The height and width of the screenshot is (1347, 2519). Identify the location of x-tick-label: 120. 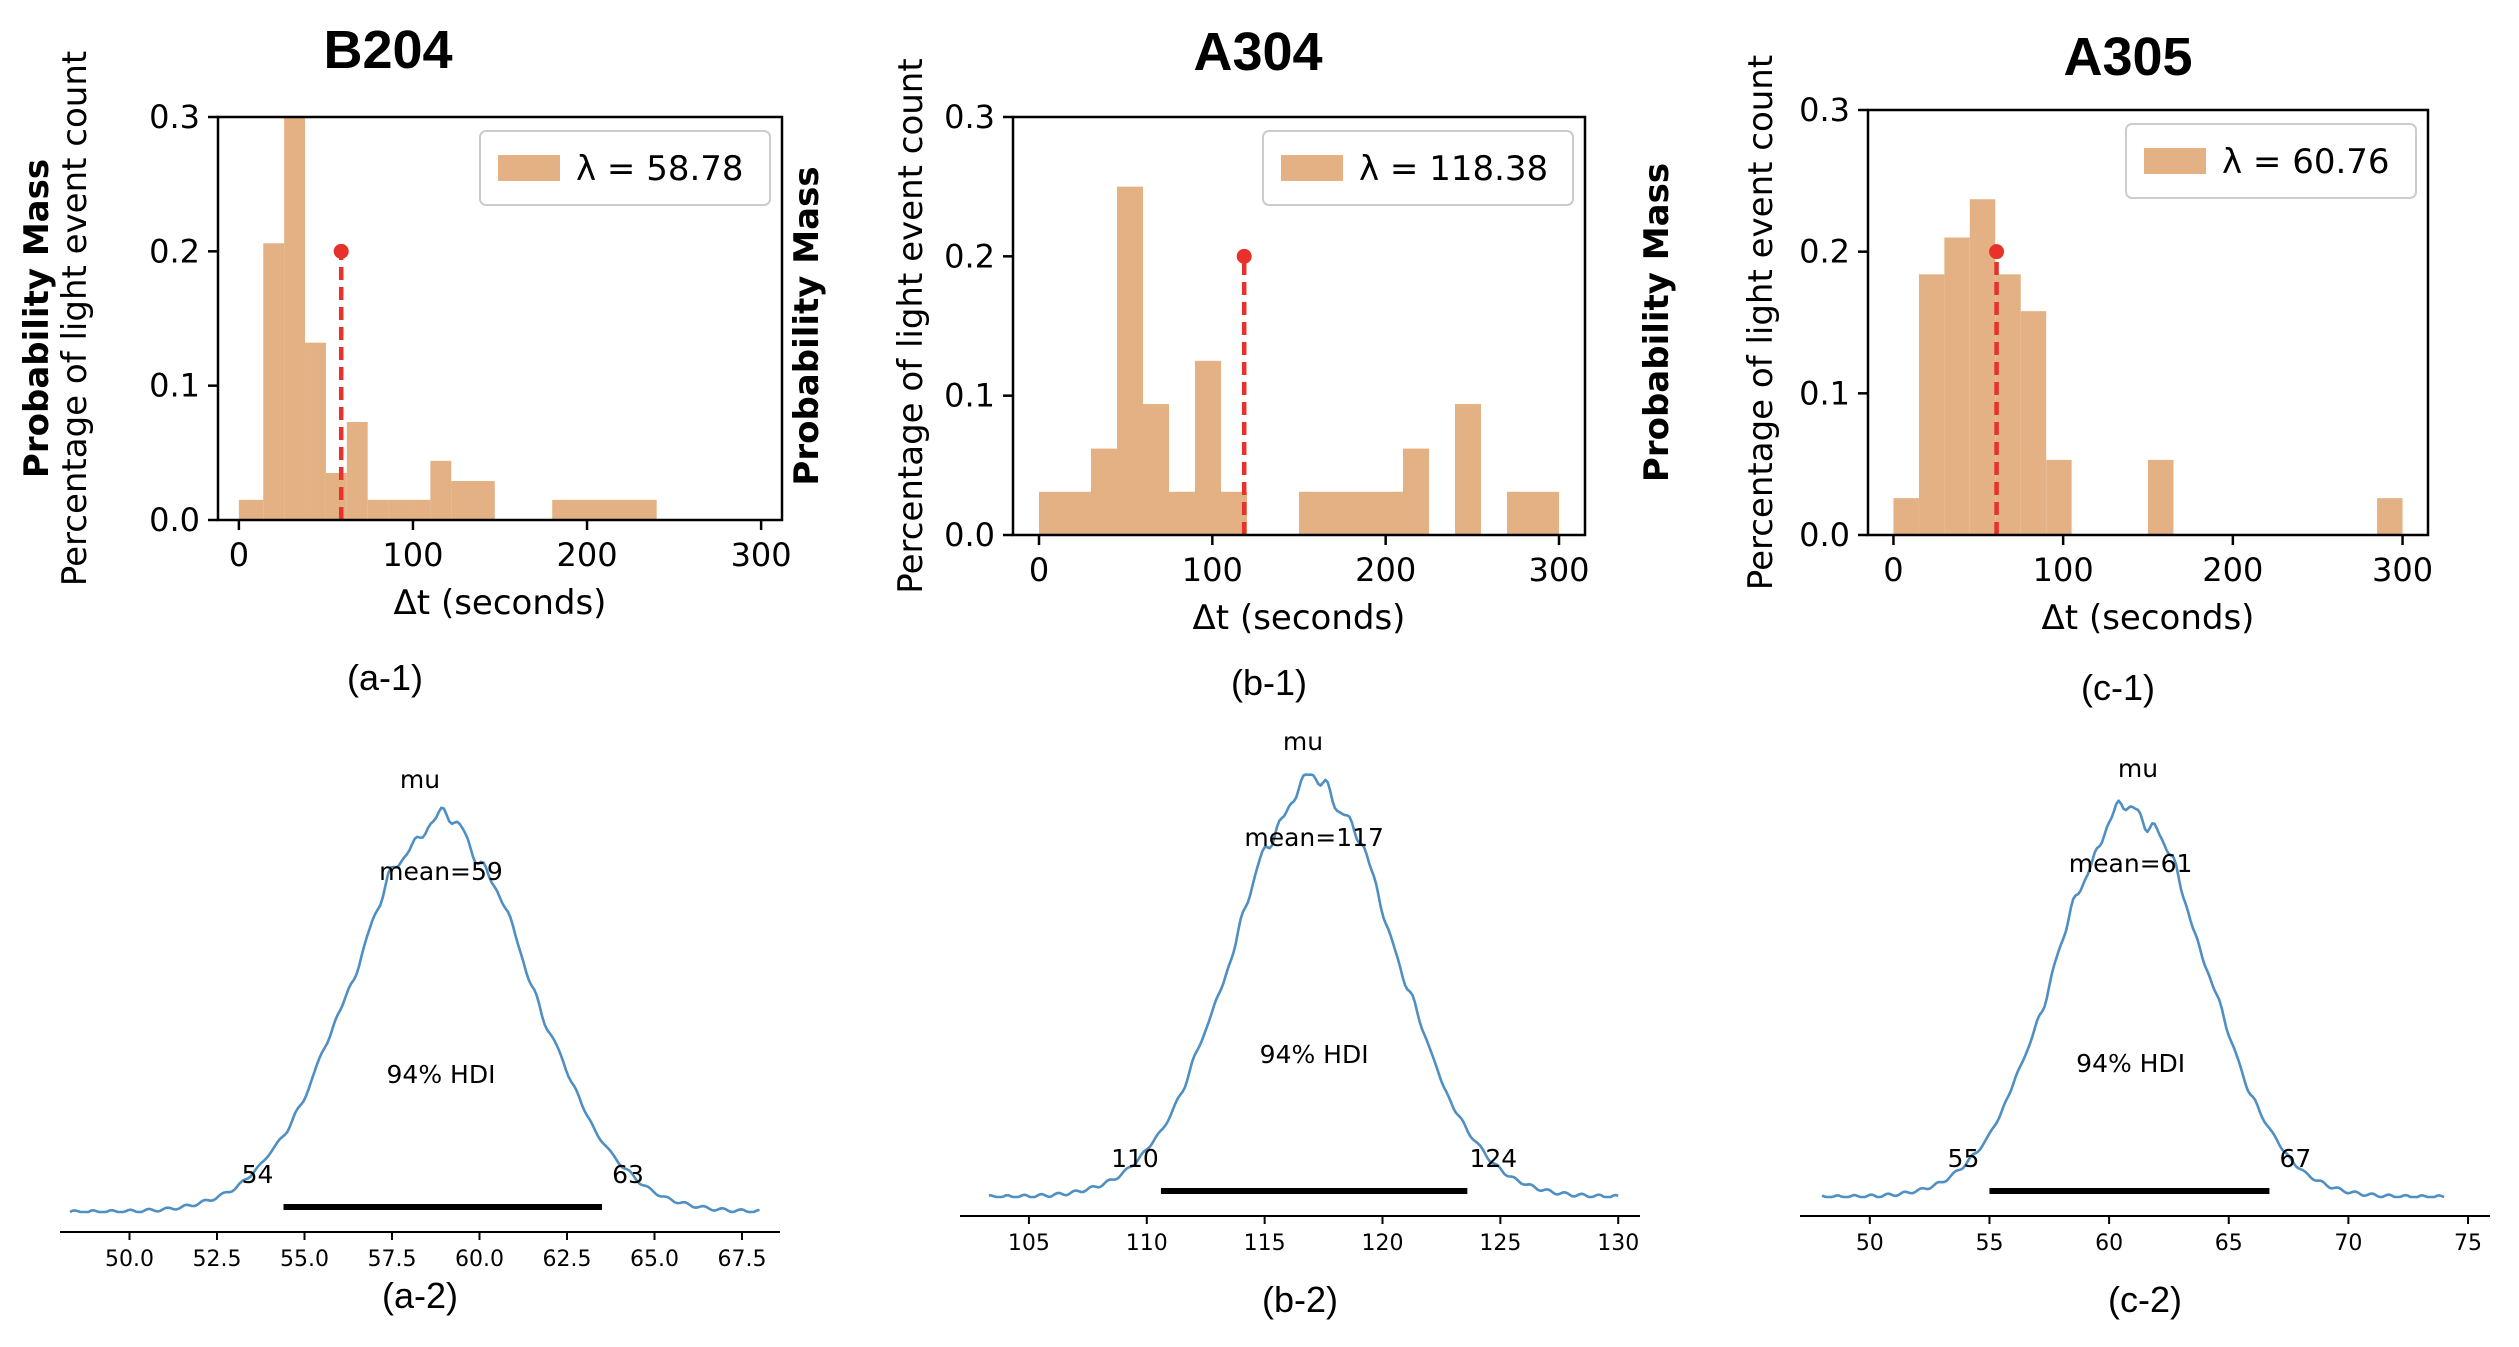
(1383, 1243).